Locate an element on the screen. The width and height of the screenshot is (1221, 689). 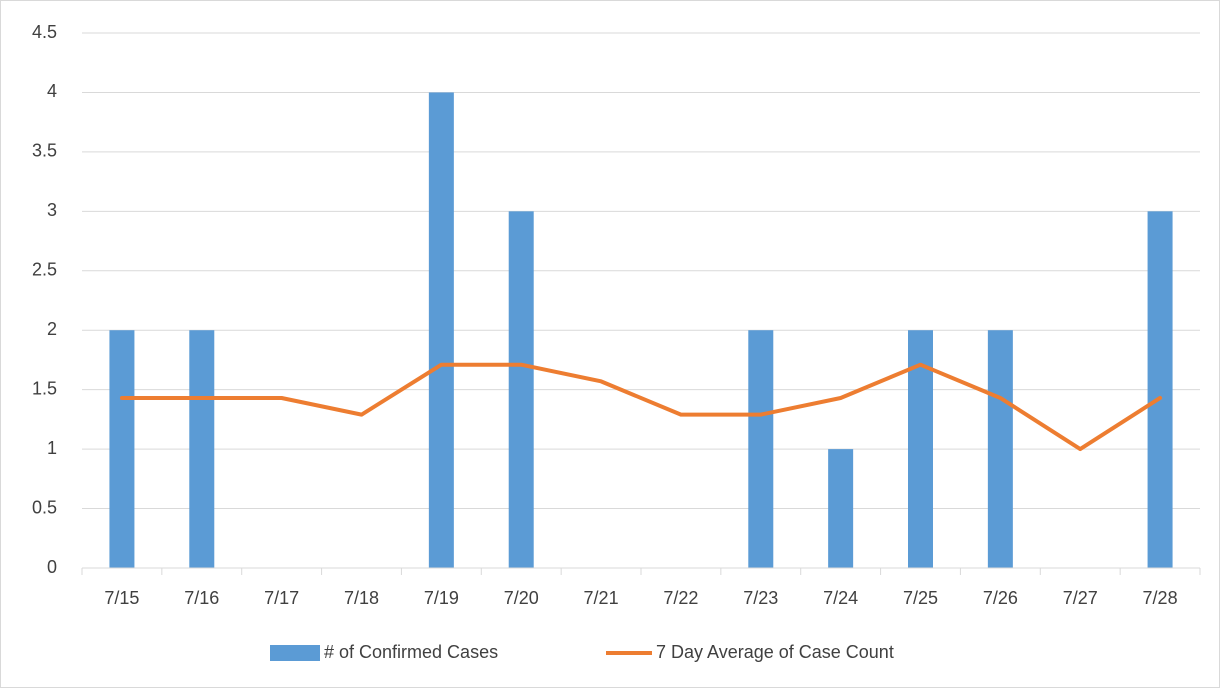
x-tick-label: 7/15 is located at coordinates (121, 598).